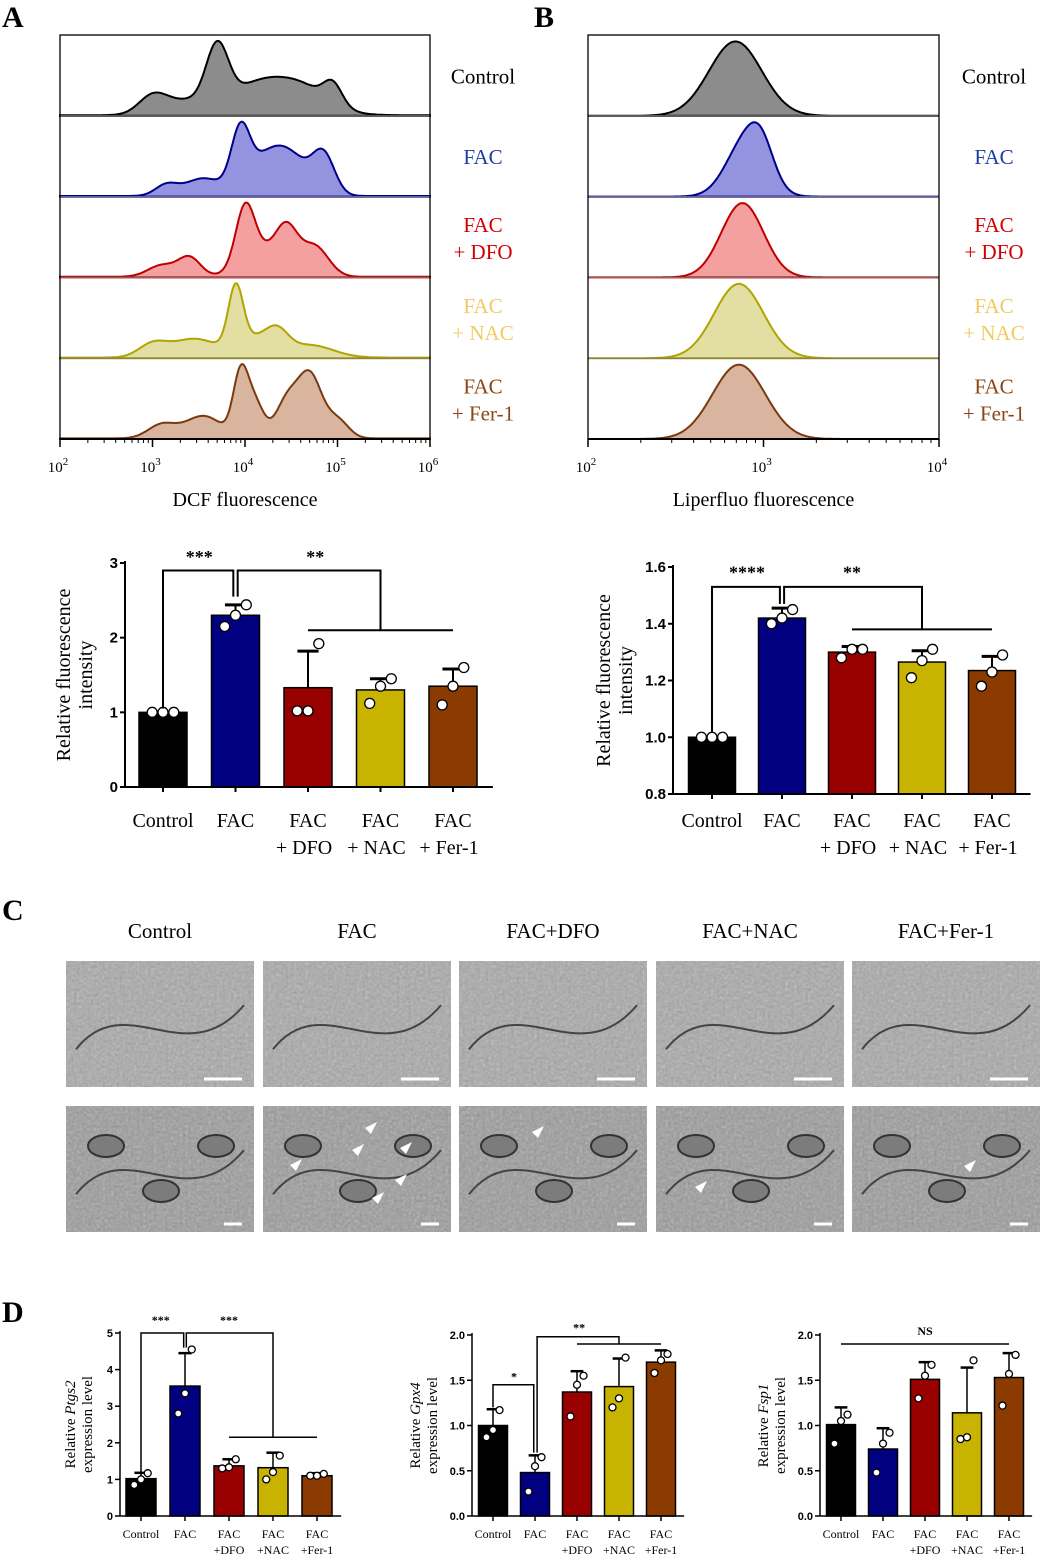 This screenshot has width=1043, height=1557. I want to click on significance-label: ***, so click(199, 557).